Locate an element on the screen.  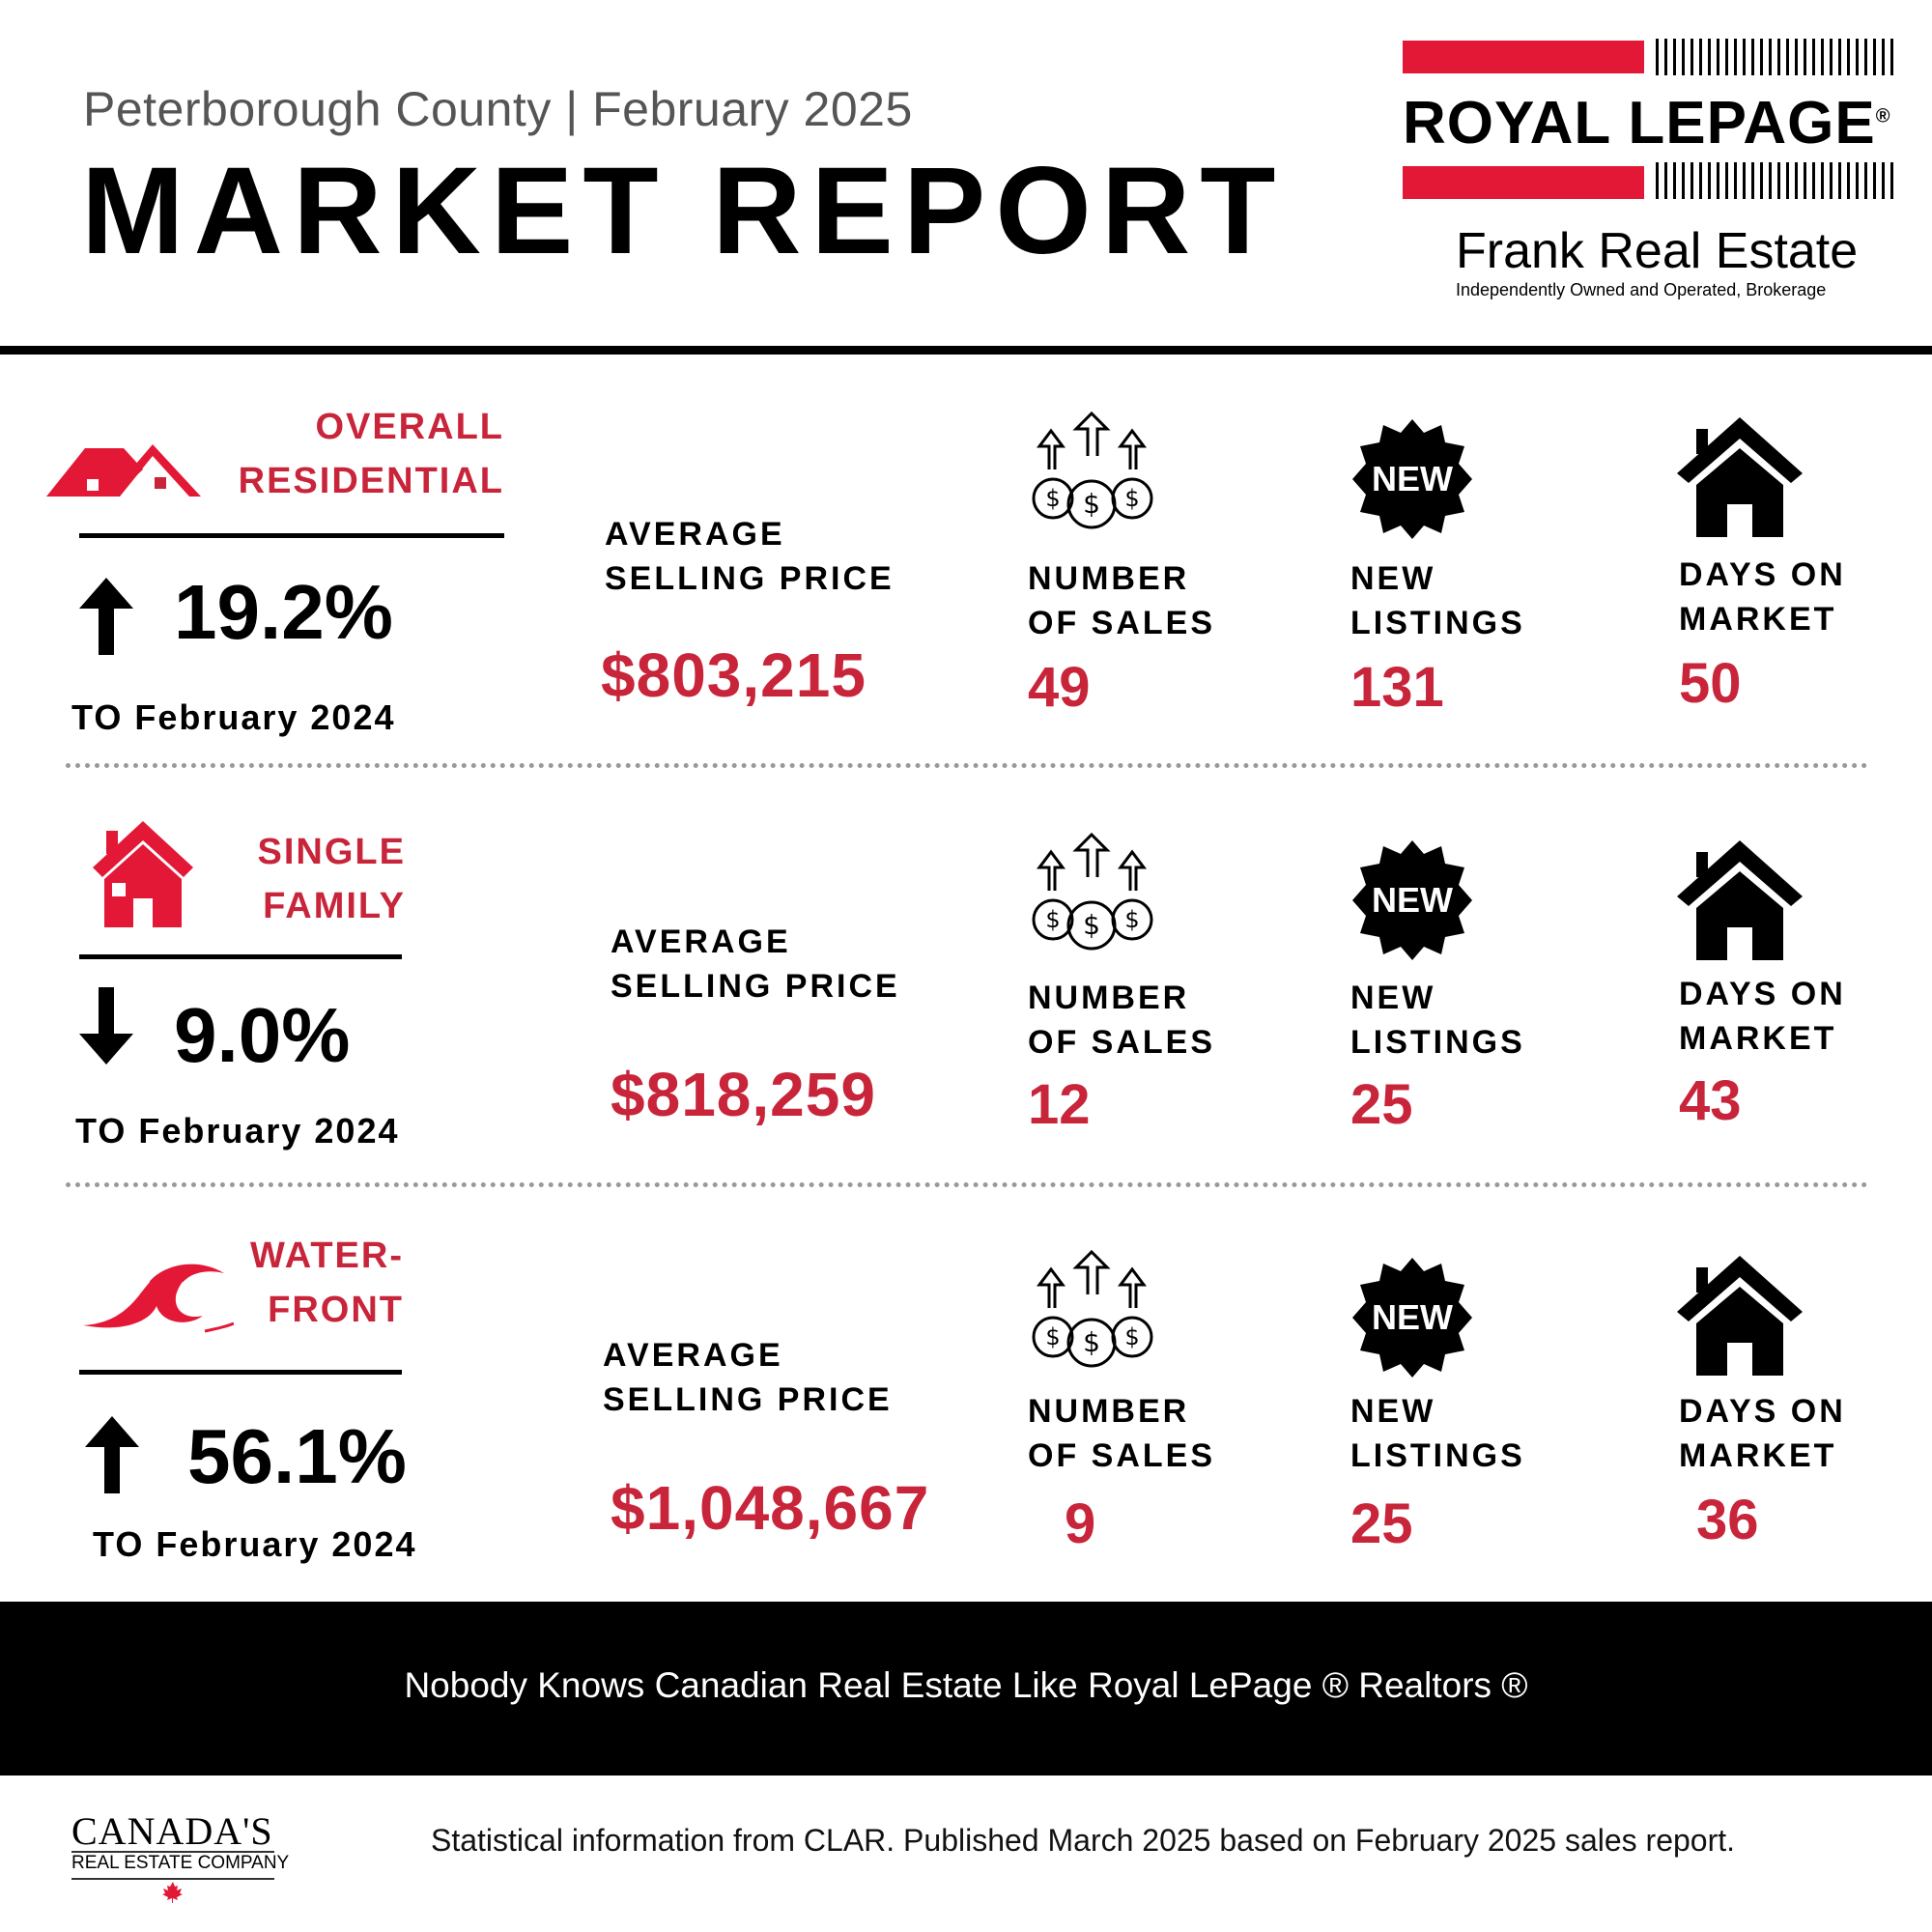
report-title: MARKET REPORT is located at coordinates (683, 211).